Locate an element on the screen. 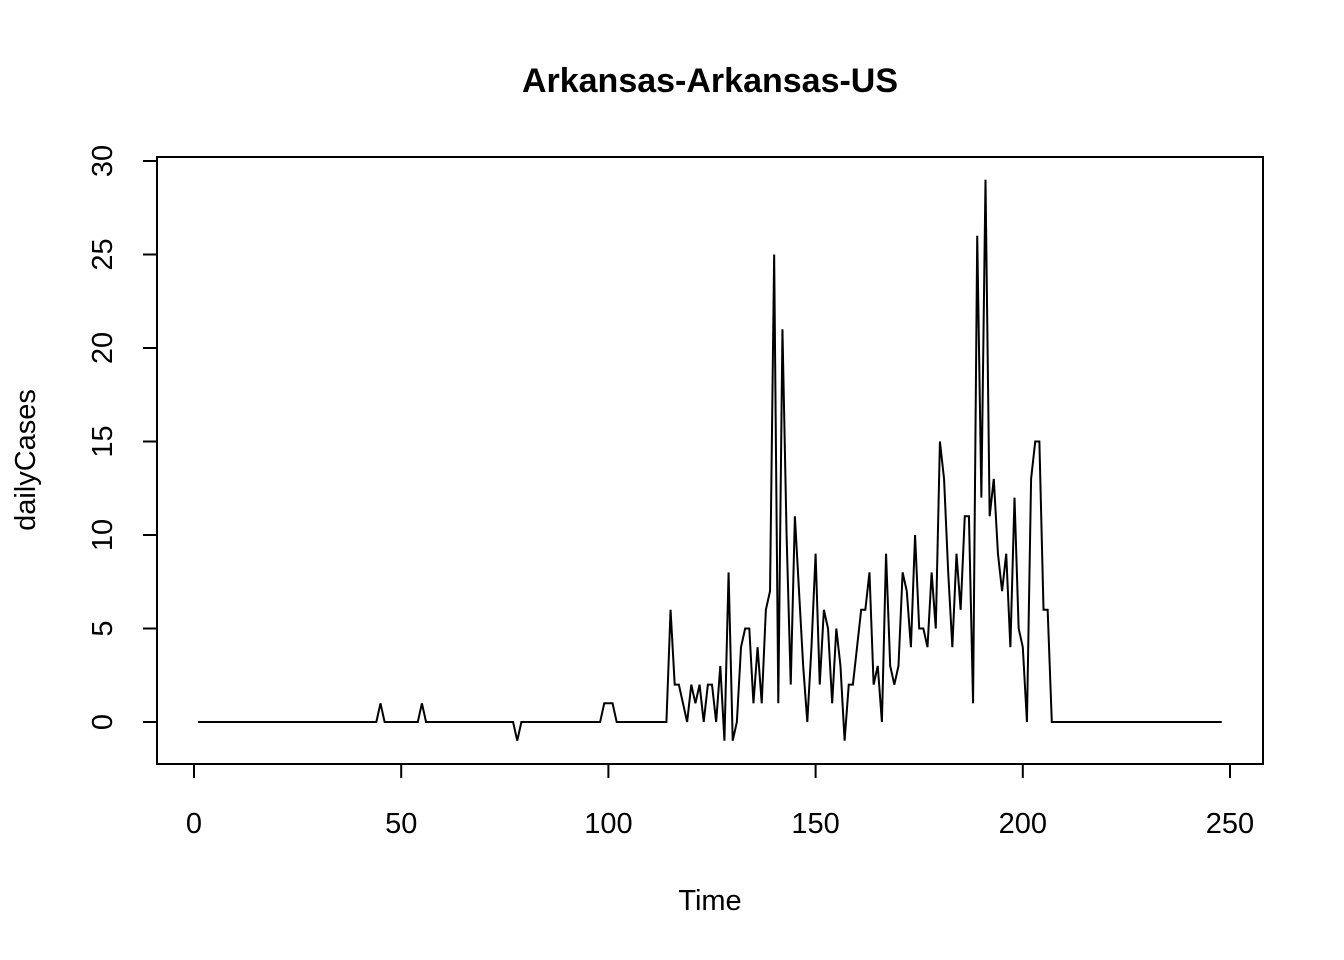 This screenshot has height=960, width=1344. x-tick-label: 250 is located at coordinates (1230, 824).